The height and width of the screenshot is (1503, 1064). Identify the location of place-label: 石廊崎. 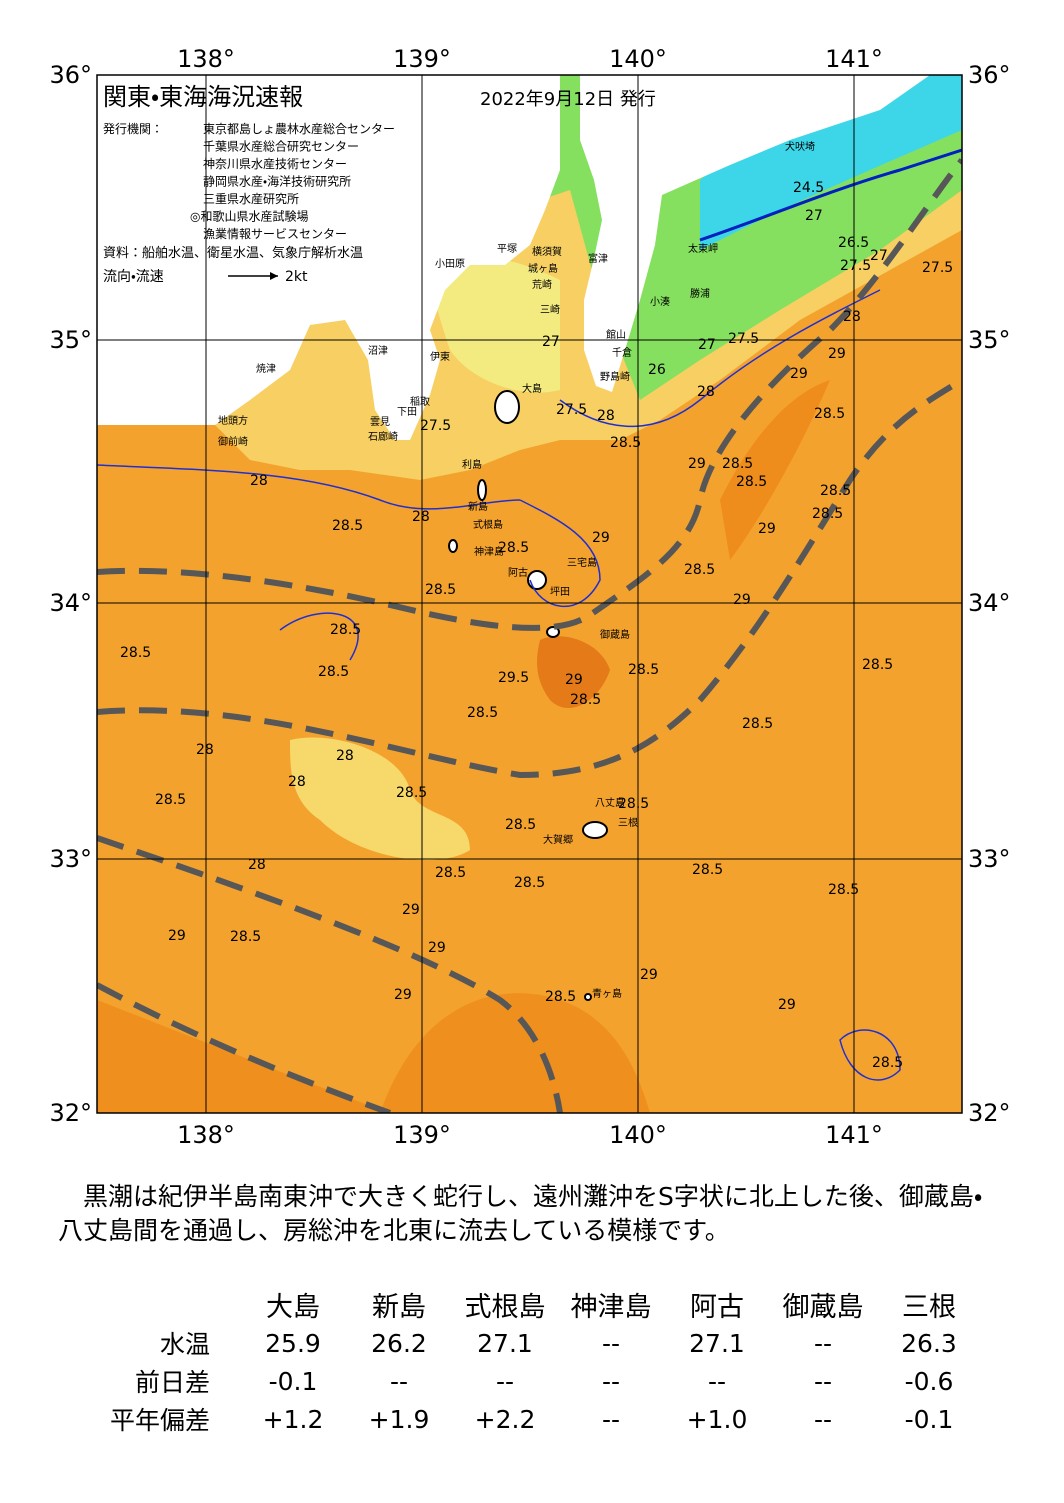
(383, 436).